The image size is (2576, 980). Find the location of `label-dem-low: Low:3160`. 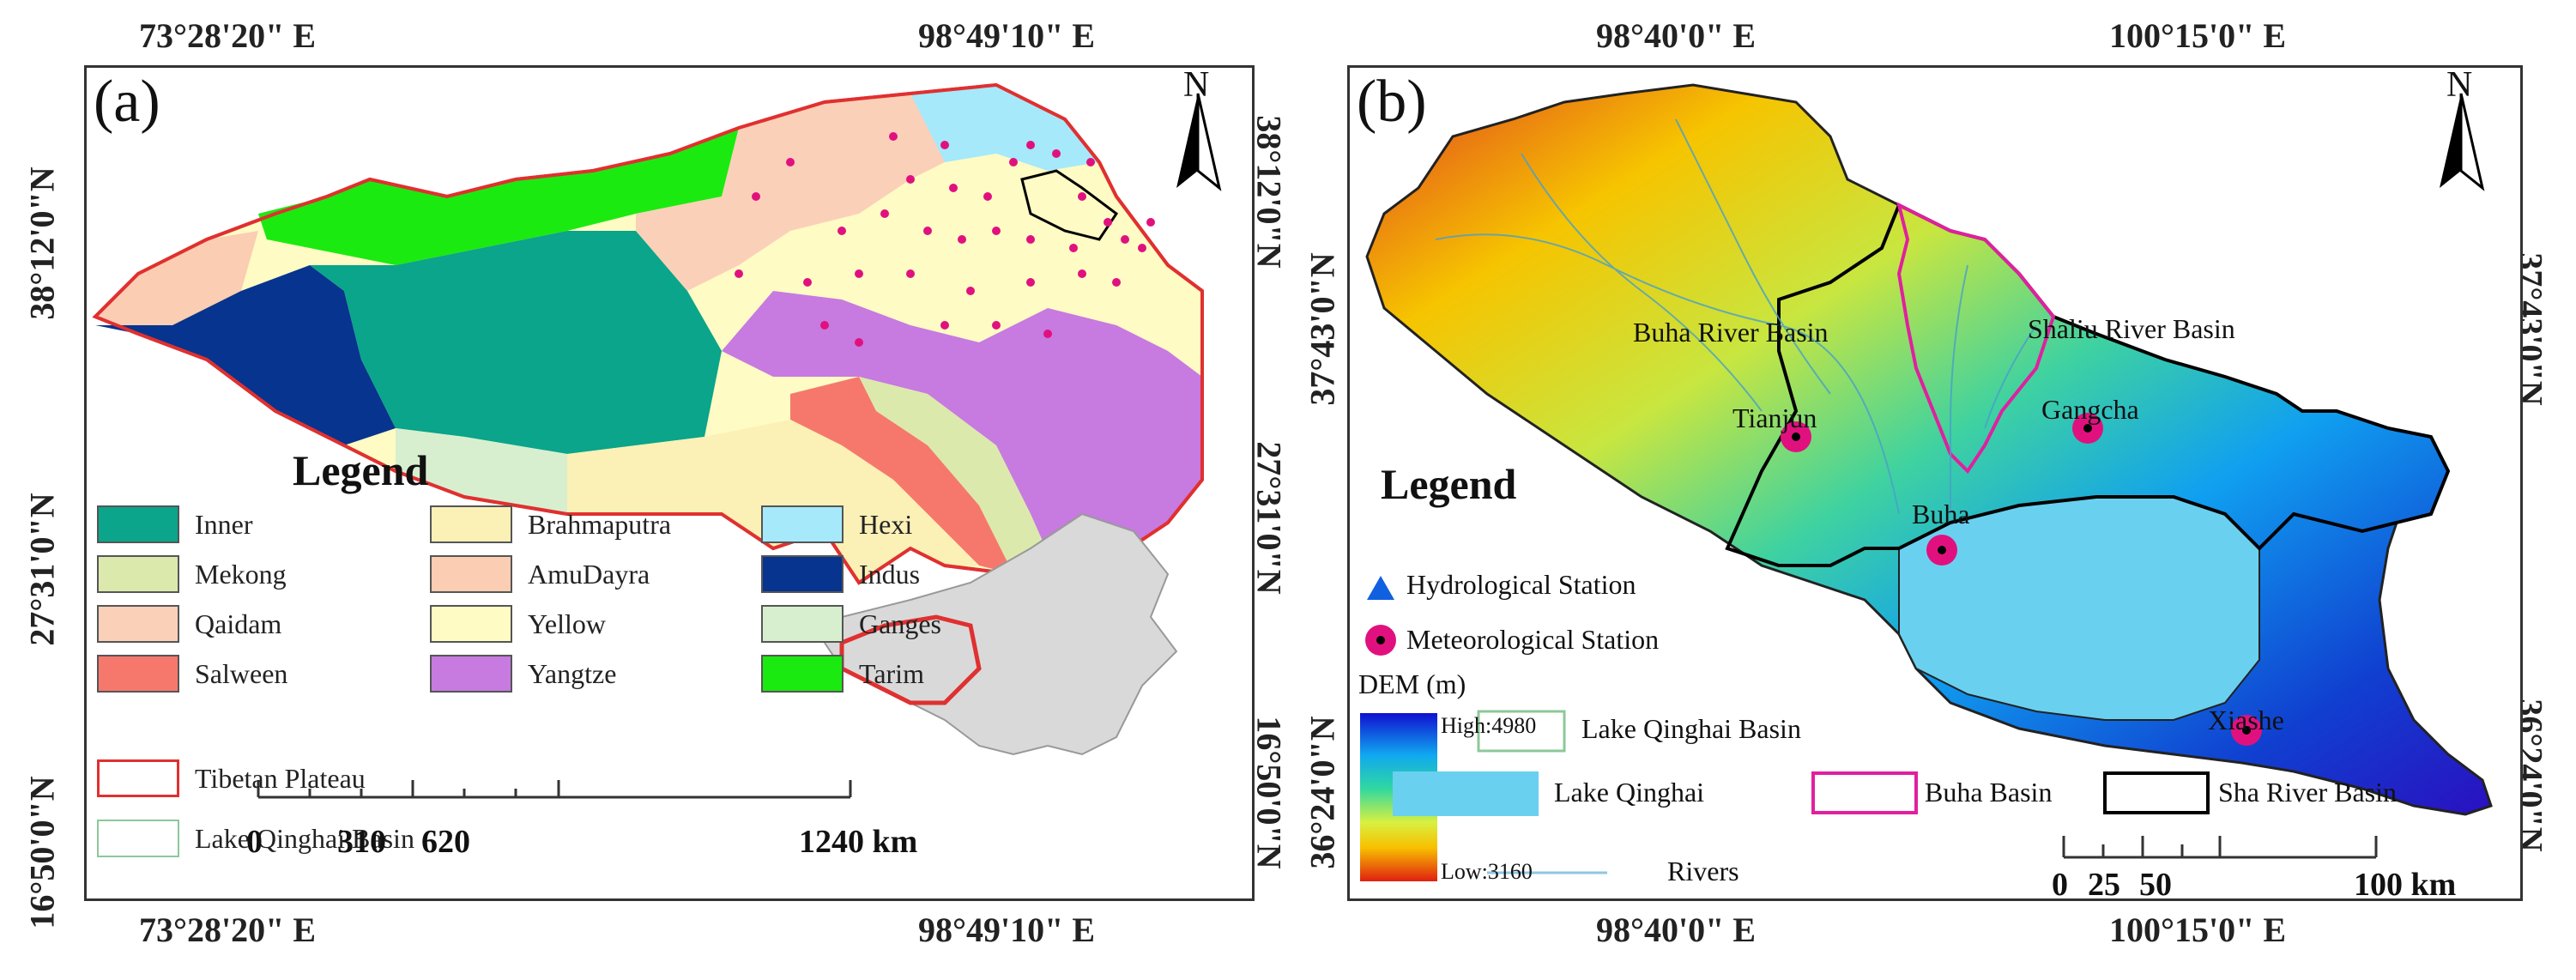

label-dem-low: Low:3160 is located at coordinates (1487, 871).